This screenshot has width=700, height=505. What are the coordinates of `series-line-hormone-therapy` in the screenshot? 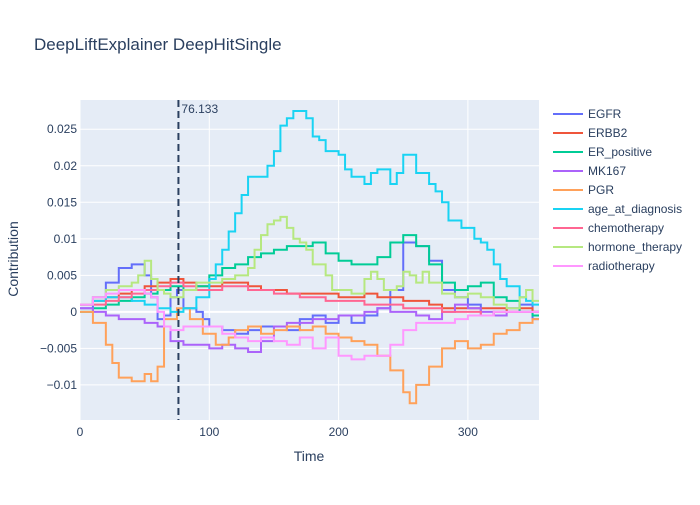 It's located at (309, 262).